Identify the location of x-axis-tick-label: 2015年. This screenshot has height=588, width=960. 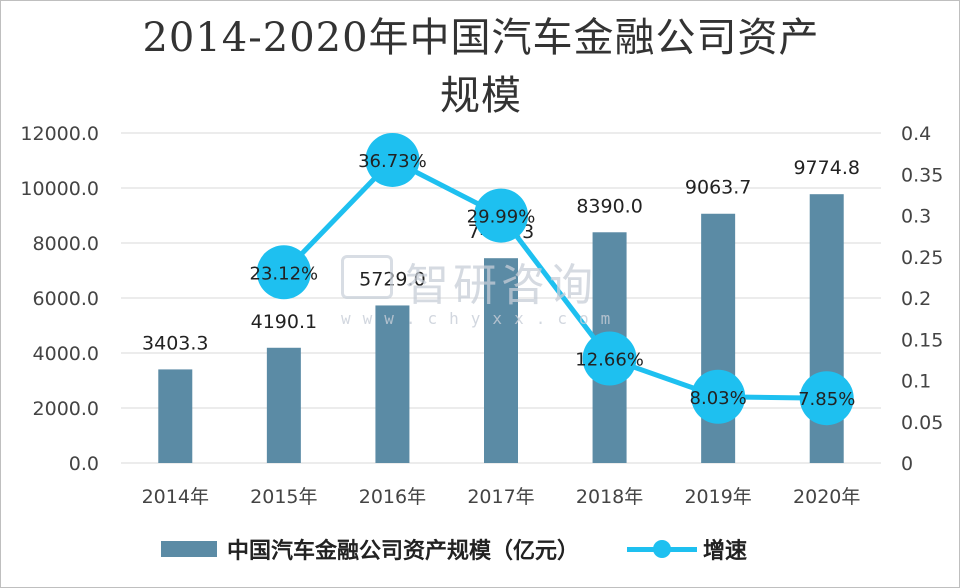
(283, 497).